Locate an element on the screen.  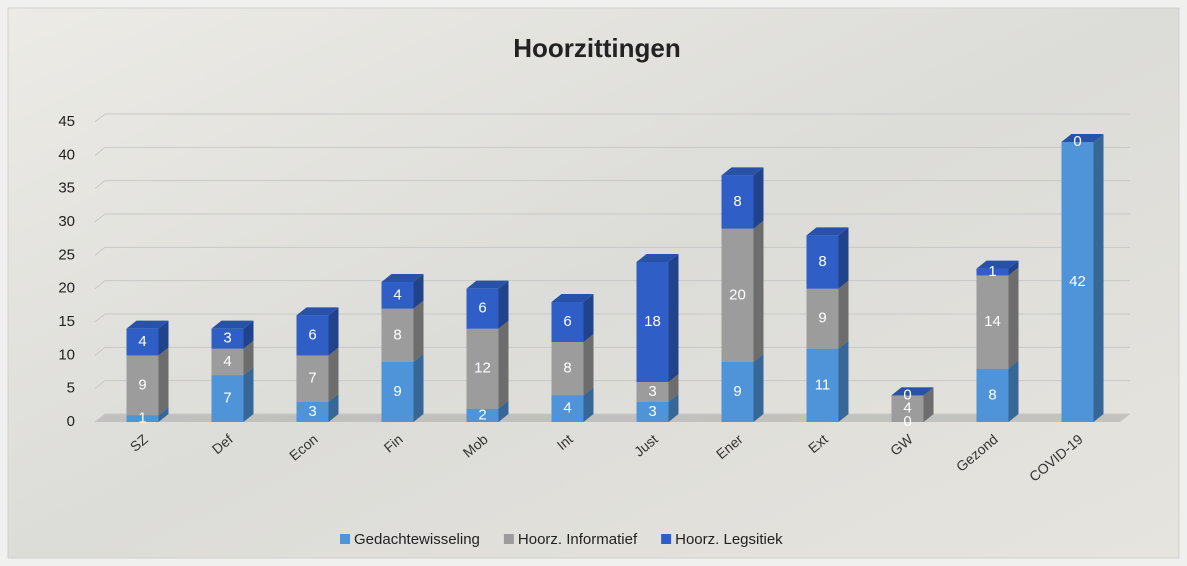
data-label: 0 is located at coordinates (907, 394).